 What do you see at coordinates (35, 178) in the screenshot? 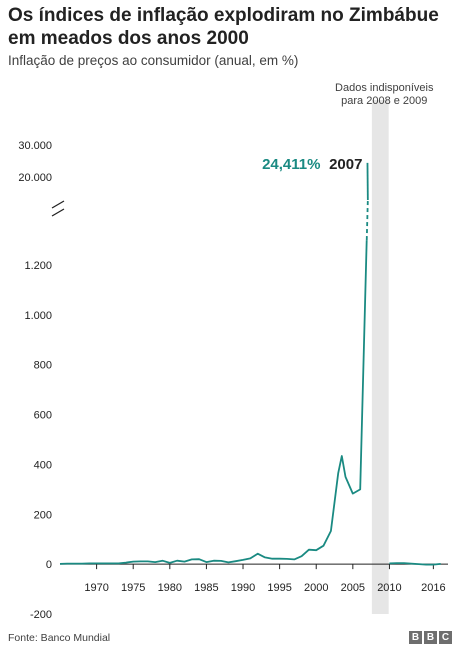
I see `y-tick-label: 20.000` at bounding box center [35, 178].